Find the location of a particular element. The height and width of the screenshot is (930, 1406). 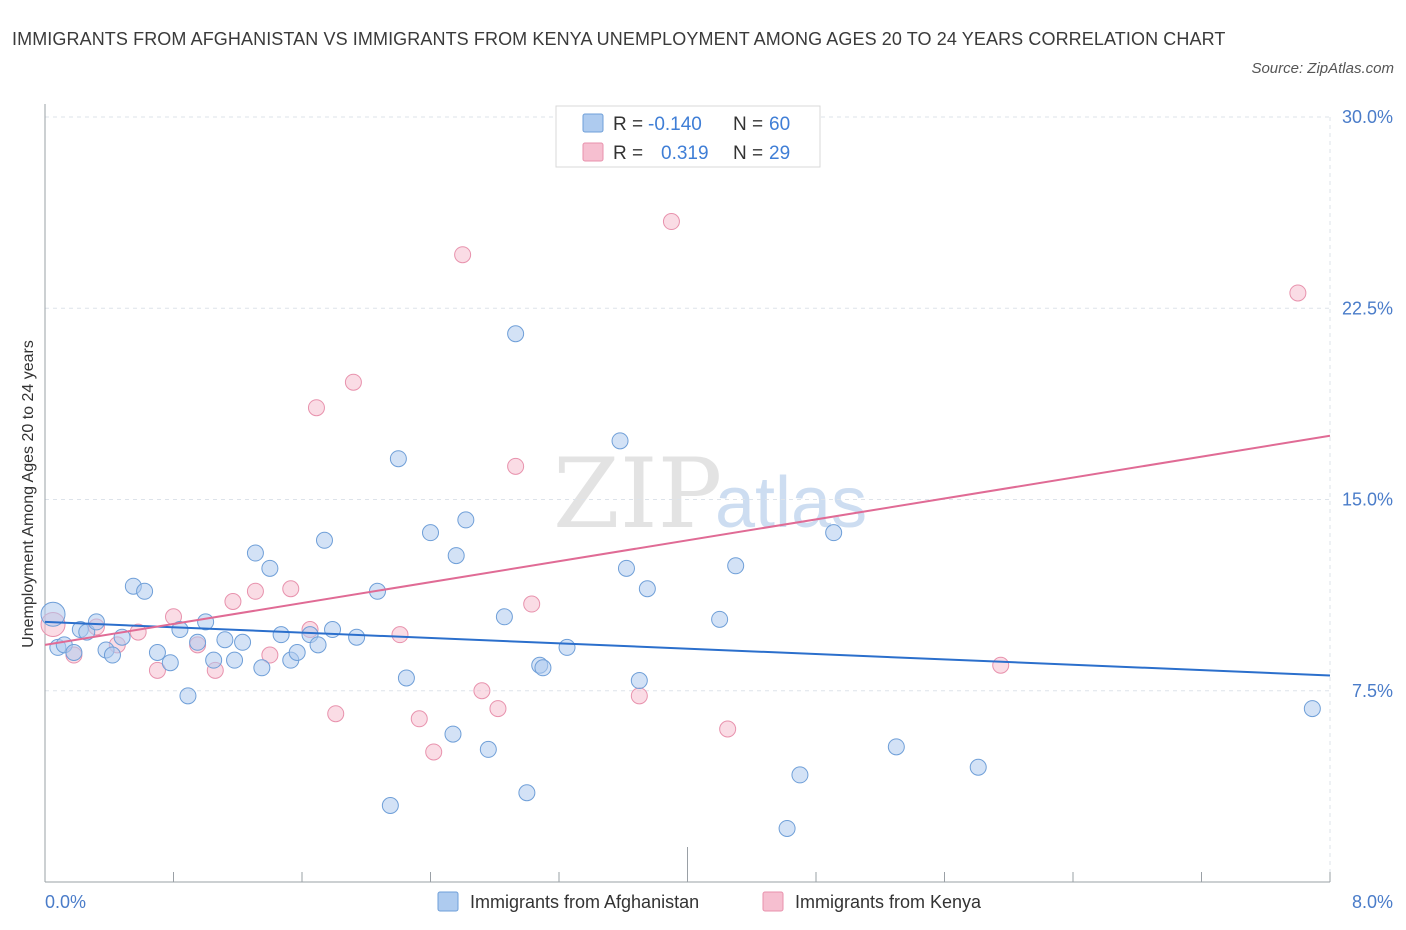

kenya-n-value: 29 is located at coordinates (779, 153).